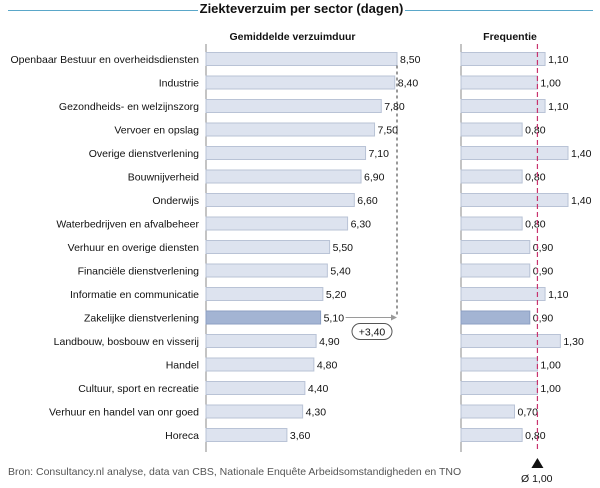 The height and width of the screenshot is (488, 600). What do you see at coordinates (499, 10) in the screenshot?
I see `title-rule-right` at bounding box center [499, 10].